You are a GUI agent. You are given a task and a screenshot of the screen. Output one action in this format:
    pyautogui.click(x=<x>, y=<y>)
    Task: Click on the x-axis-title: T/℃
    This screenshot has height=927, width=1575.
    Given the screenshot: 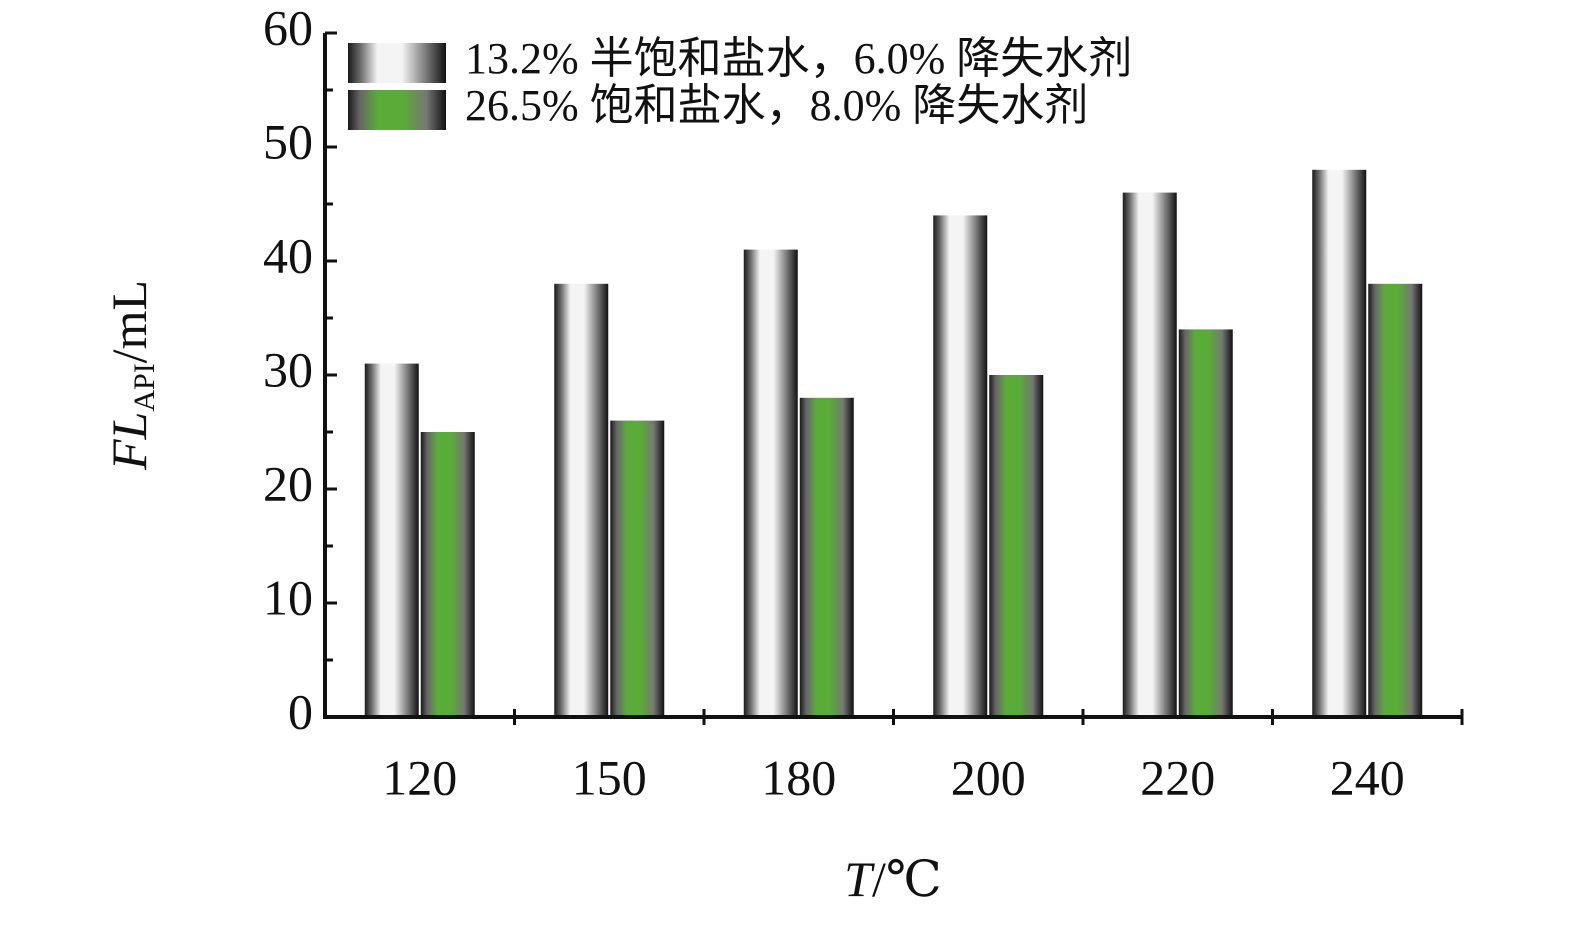 What is the action you would take?
    pyautogui.click(x=893, y=879)
    